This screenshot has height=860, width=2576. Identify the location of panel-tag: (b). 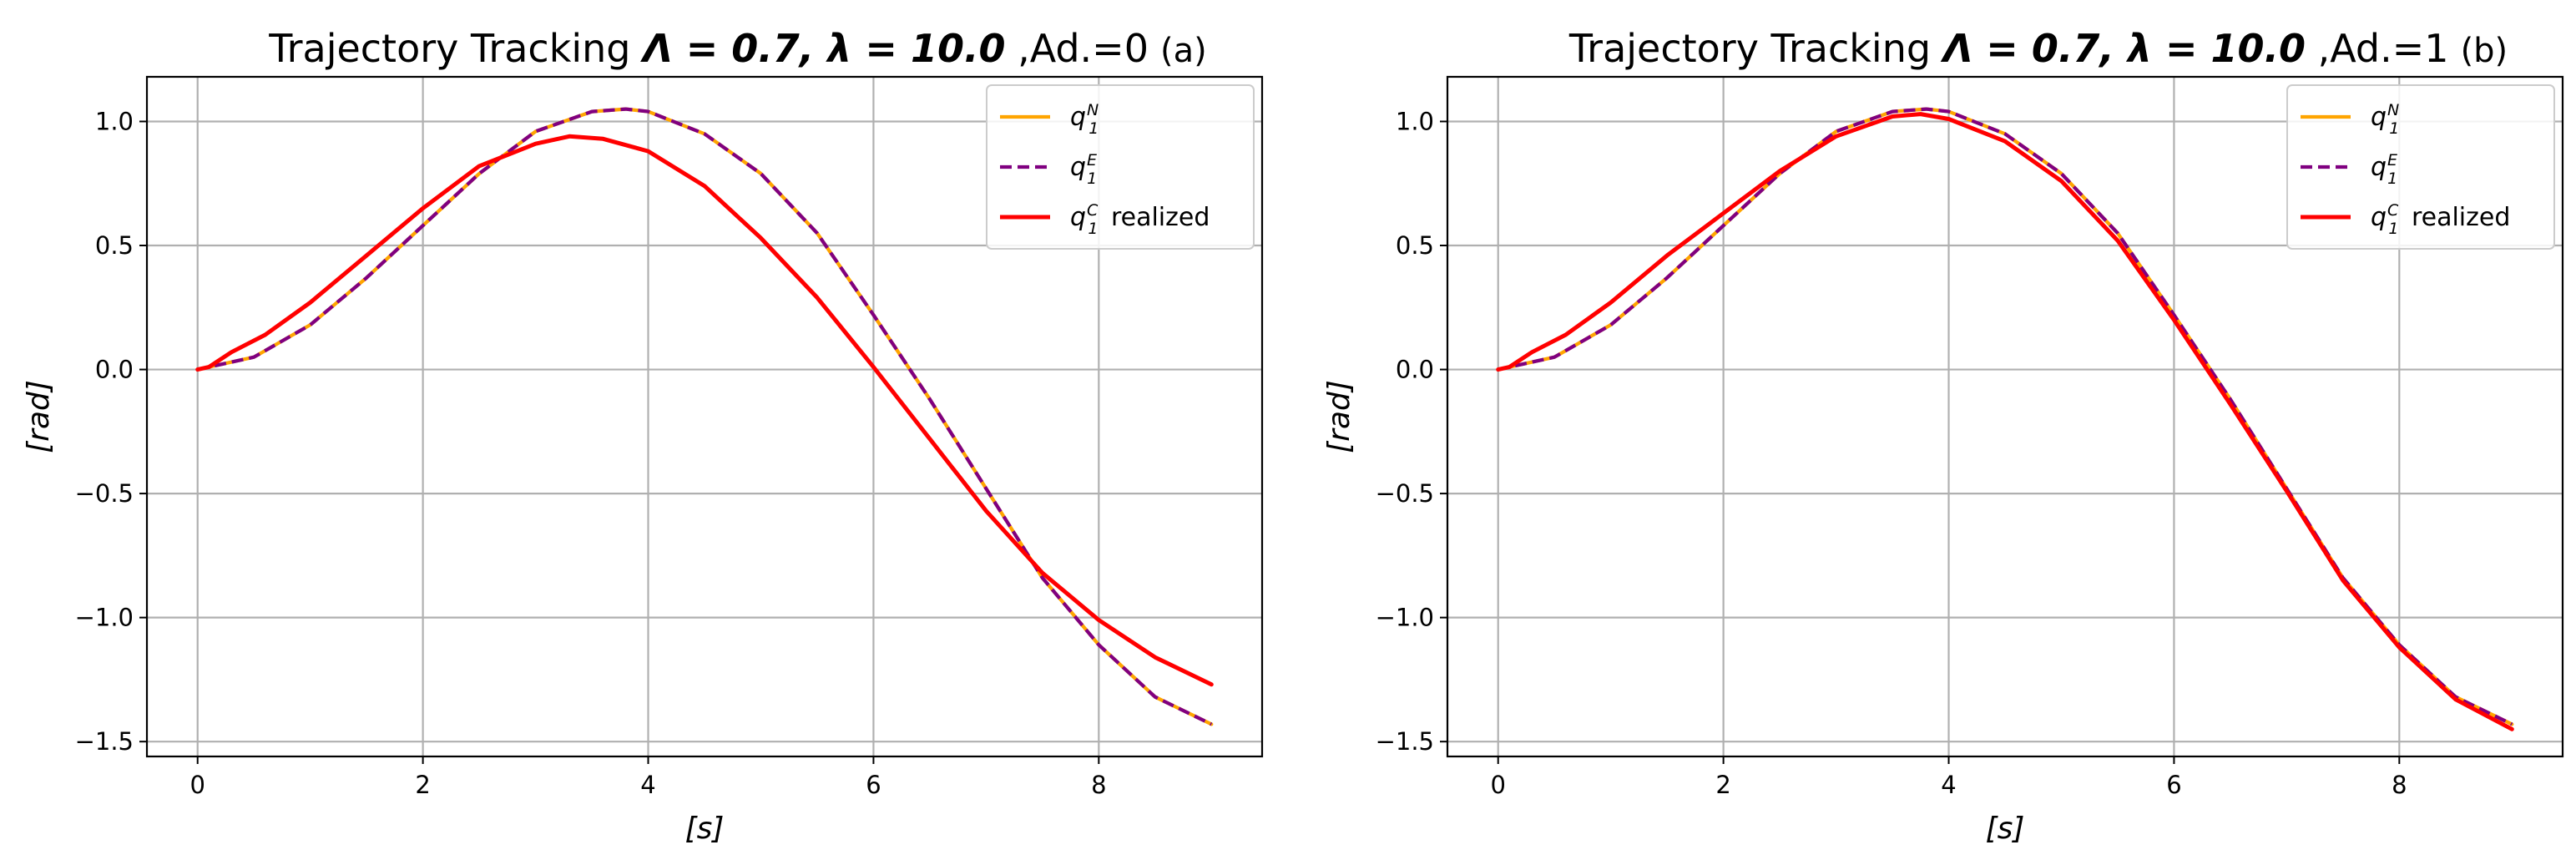
(2484, 51).